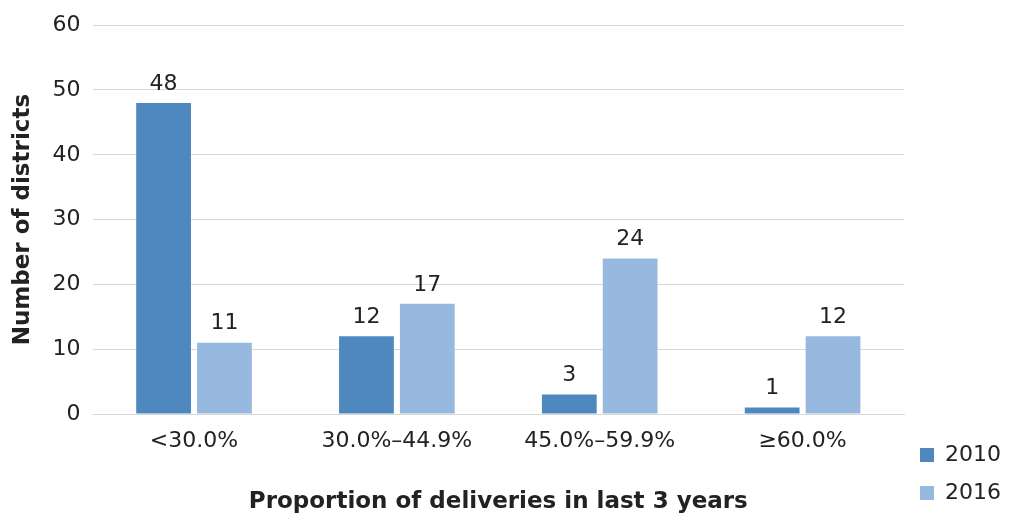  I want to click on y-tick-label: 30, so click(66, 218).